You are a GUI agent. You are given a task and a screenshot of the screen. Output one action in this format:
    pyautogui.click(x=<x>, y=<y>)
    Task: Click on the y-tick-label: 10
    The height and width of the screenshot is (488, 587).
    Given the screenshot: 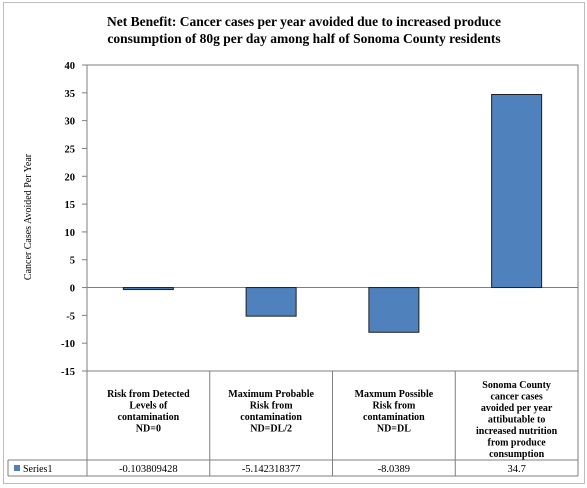 What is the action you would take?
    pyautogui.click(x=70, y=233)
    